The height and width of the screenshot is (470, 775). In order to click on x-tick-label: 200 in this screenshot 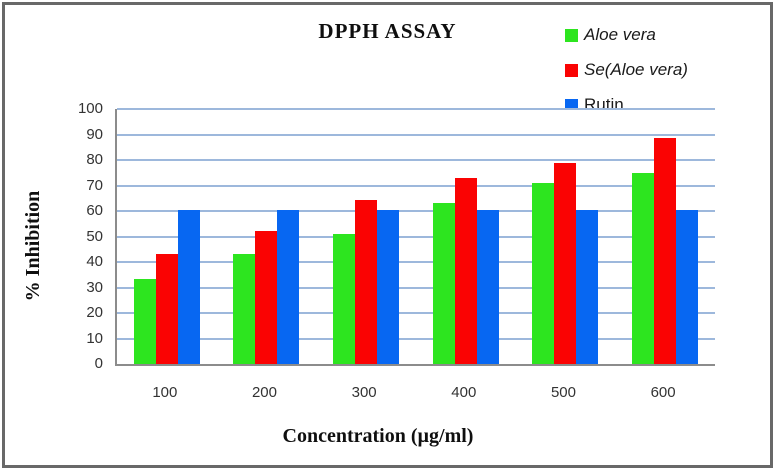, I will do `click(264, 392)`.